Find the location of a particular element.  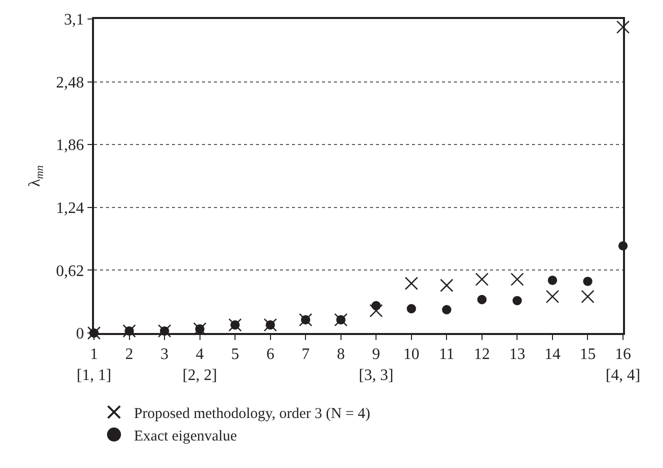

y-tick-label: 1,86 is located at coordinates (70, 145).